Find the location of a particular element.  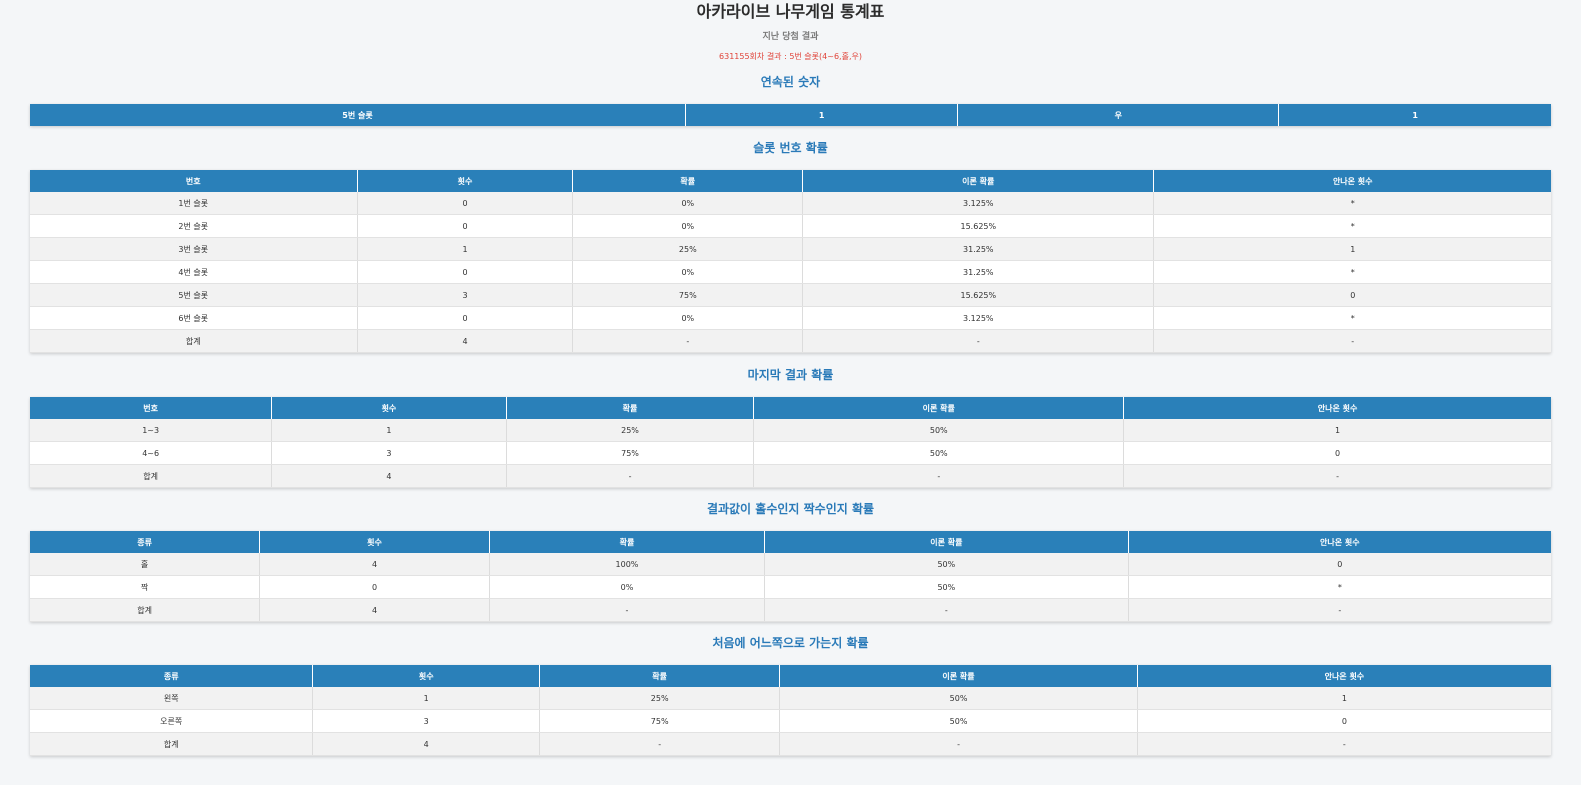

streak-direction-count: 1 is located at coordinates (1414, 115).